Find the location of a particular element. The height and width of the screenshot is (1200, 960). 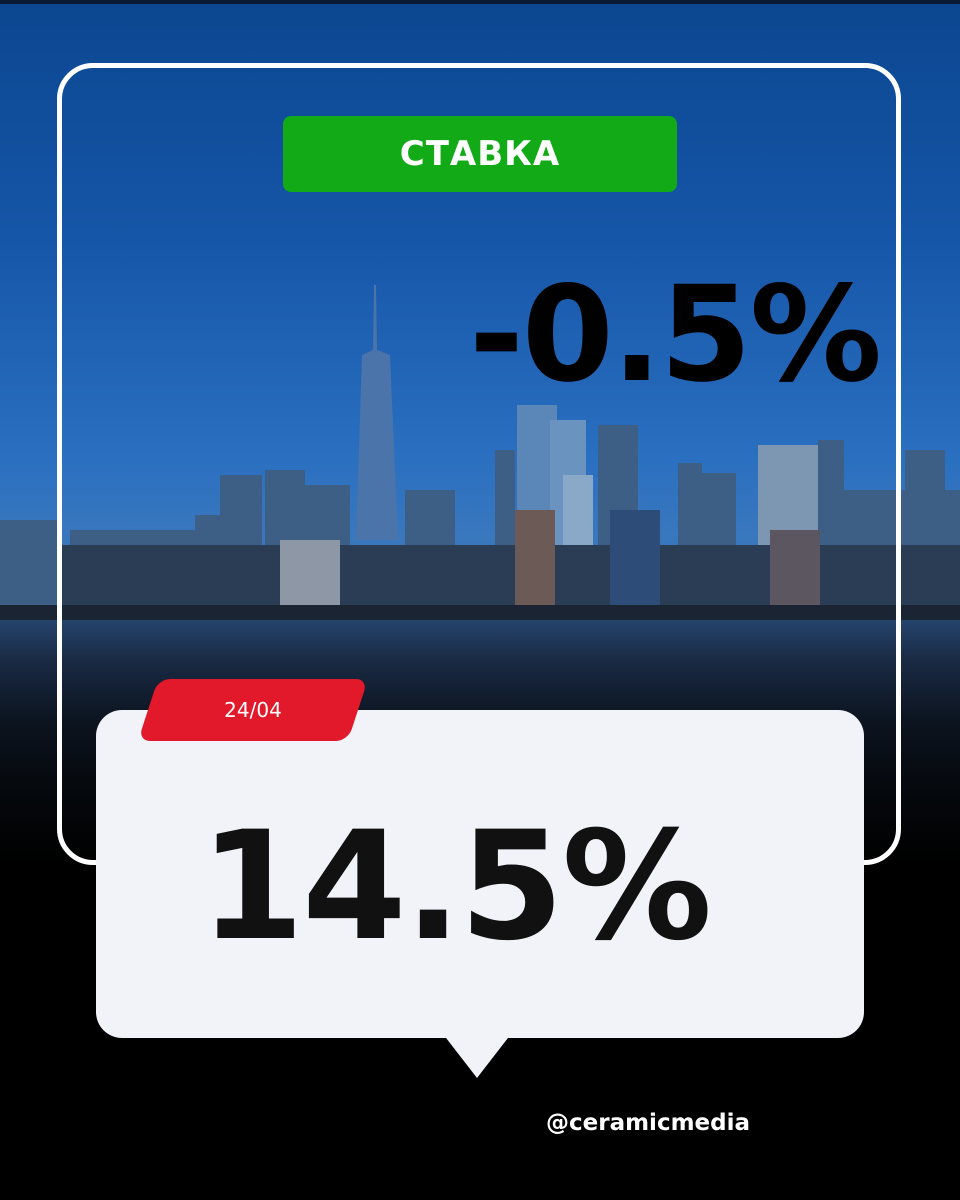

rate-tag: СТАВКА is located at coordinates (480, 154).